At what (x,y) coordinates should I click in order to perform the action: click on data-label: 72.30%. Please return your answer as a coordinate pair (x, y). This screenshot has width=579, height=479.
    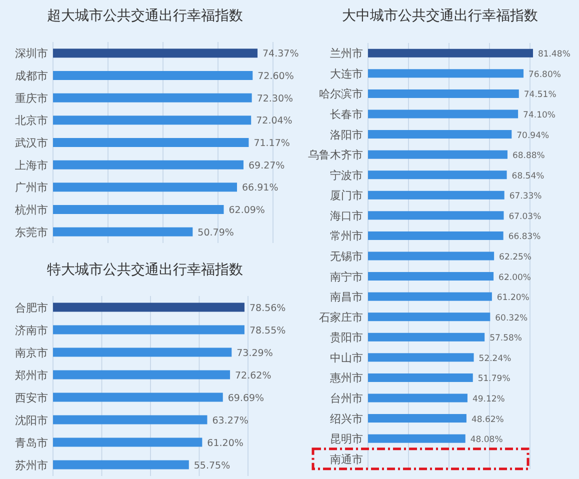
    Looking at the image, I should click on (275, 98).